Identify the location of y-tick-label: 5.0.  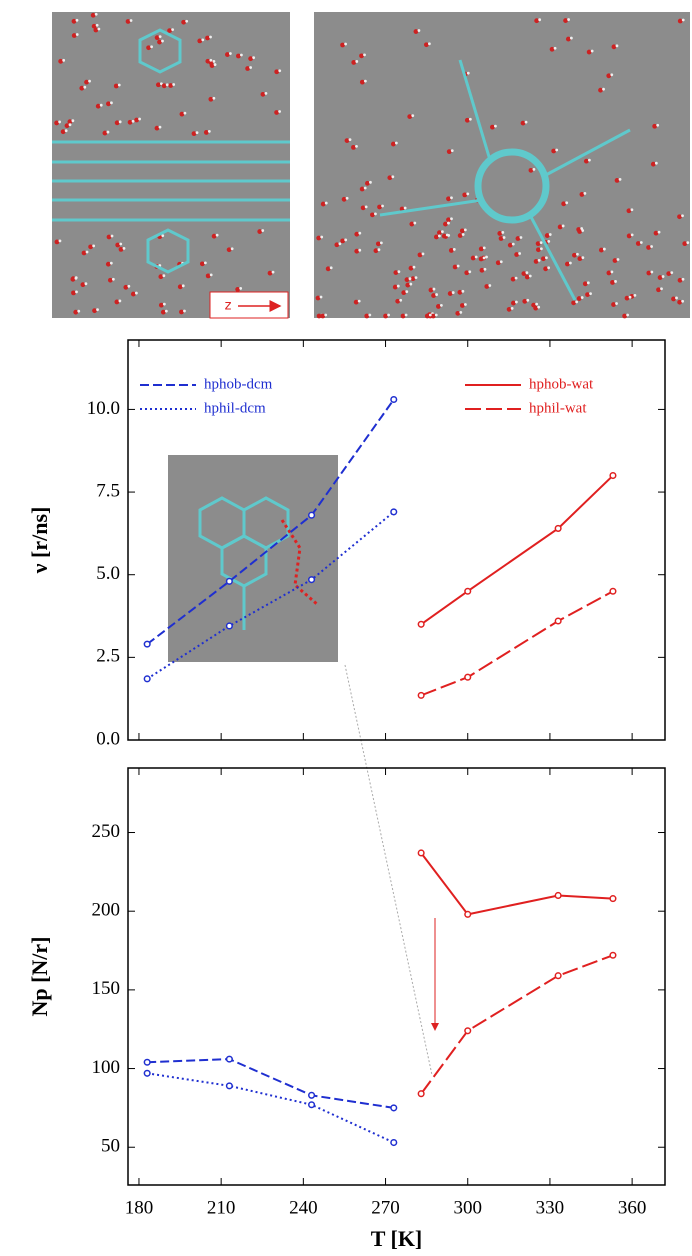
(108, 573).